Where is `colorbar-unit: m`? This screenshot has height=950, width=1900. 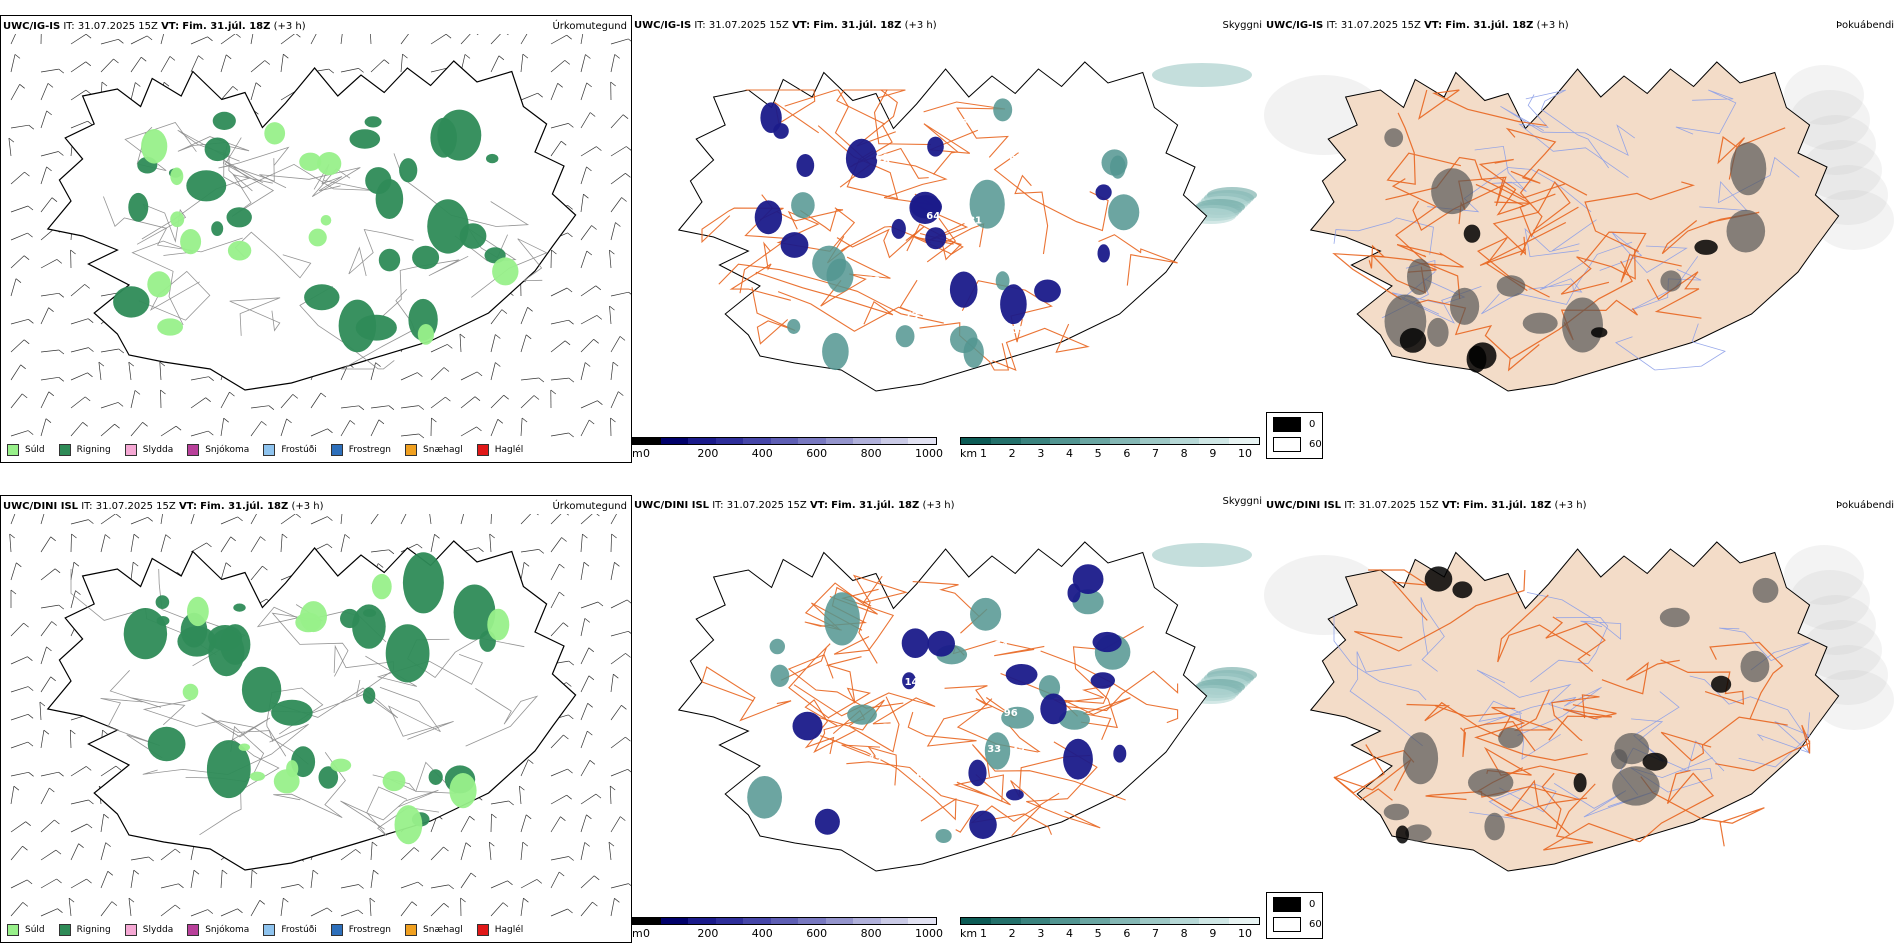 colorbar-unit: m is located at coordinates (637, 933).